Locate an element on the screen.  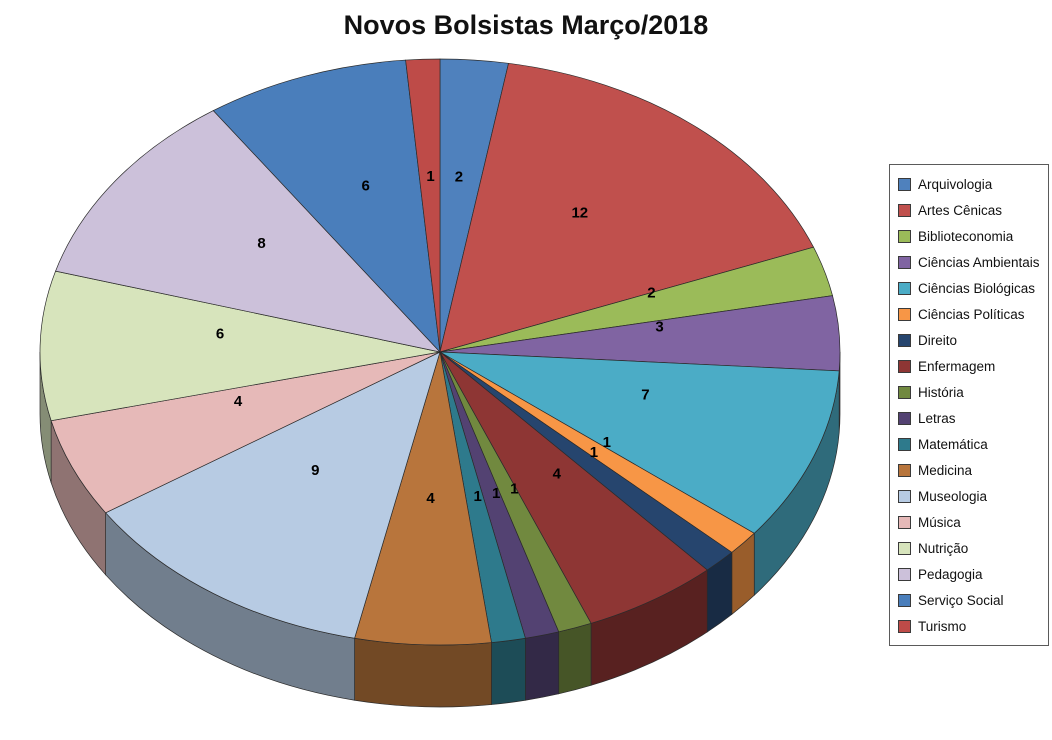
legend-item: Serviço Social is located at coordinates (970, 600).